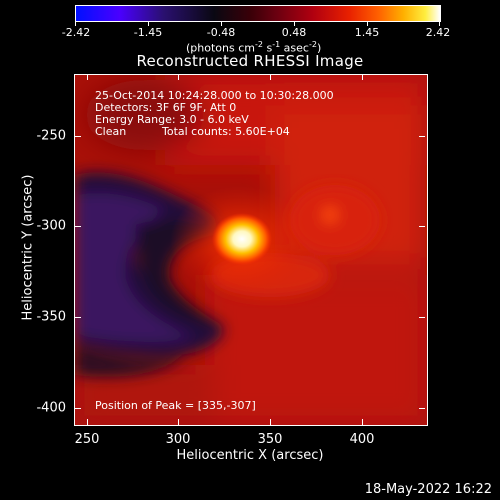 The image size is (500, 500). I want to click on colorbar-tick-label: -1.45, so click(148, 32).